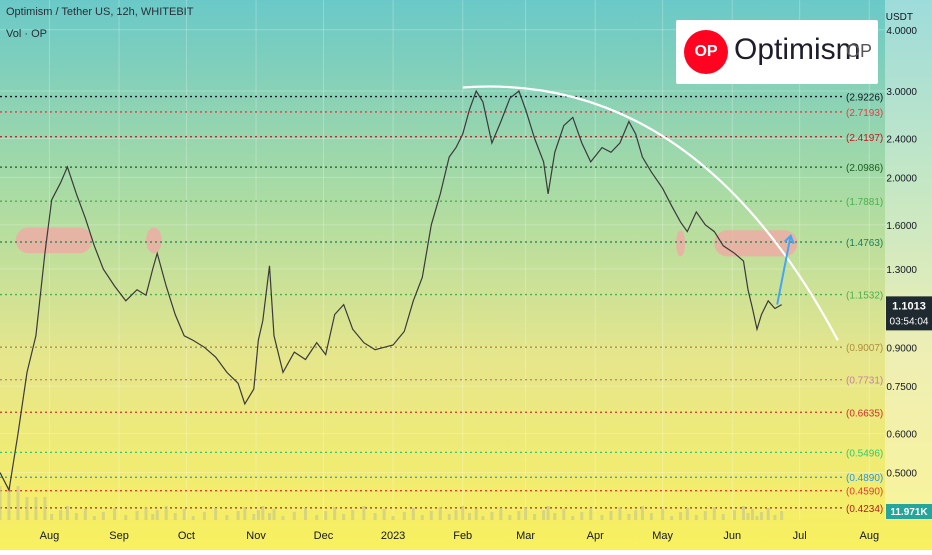  I want to click on x-tick-label: May, so click(662, 536).